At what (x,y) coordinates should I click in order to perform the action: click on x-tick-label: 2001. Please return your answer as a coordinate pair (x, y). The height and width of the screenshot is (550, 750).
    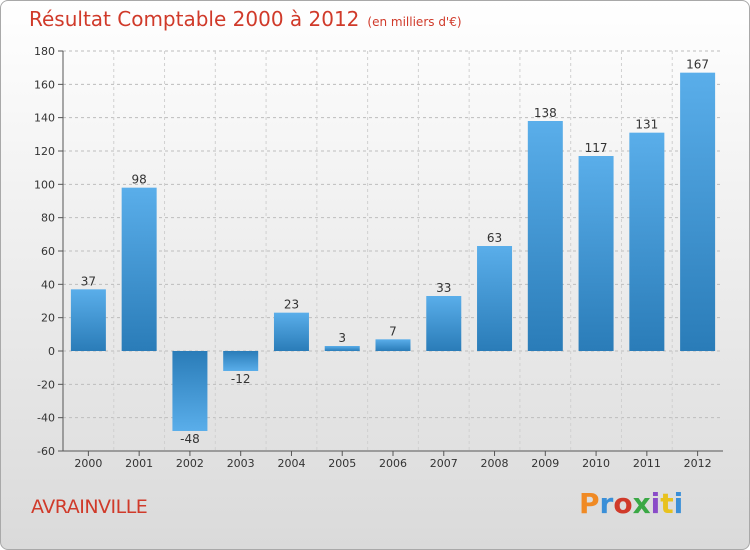
    Looking at the image, I should click on (139, 463).